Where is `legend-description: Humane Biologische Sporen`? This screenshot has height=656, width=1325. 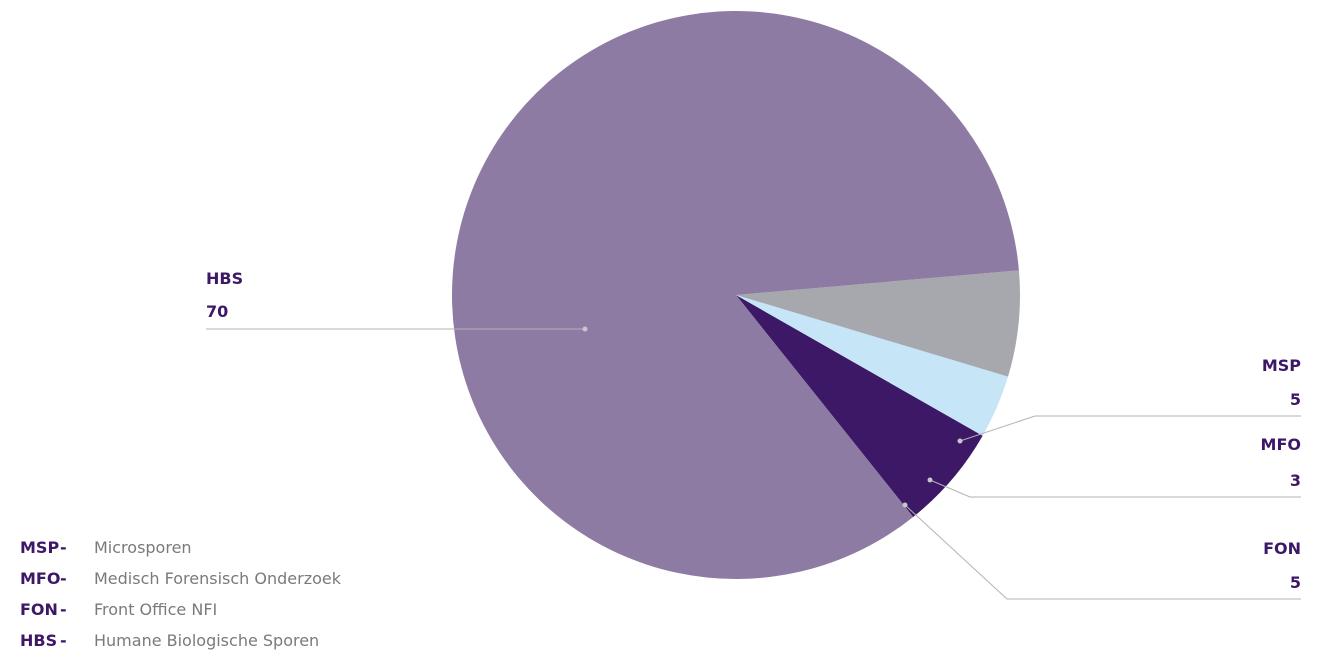
legend-description: Humane Biologische Sporen is located at coordinates (207, 640).